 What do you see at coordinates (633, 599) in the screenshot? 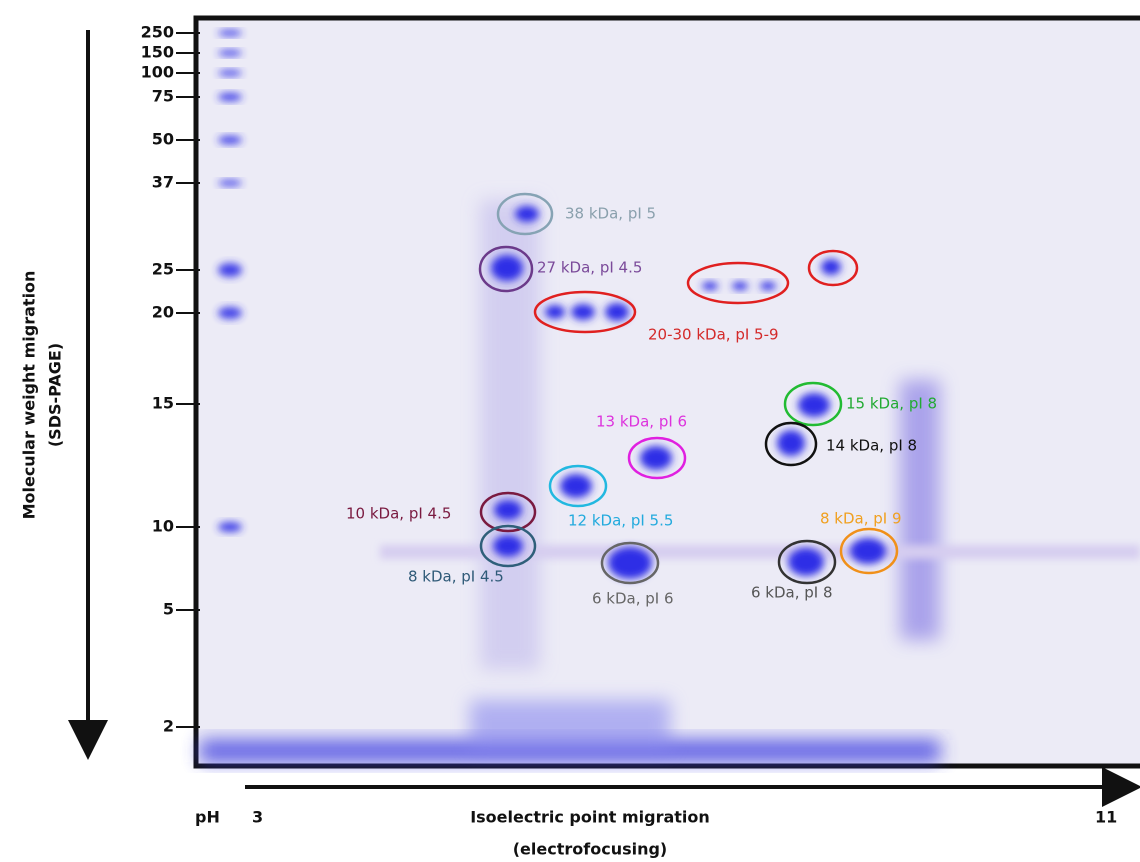
I see `spot-label: 6 kDa, pI 6` at bounding box center [633, 599].